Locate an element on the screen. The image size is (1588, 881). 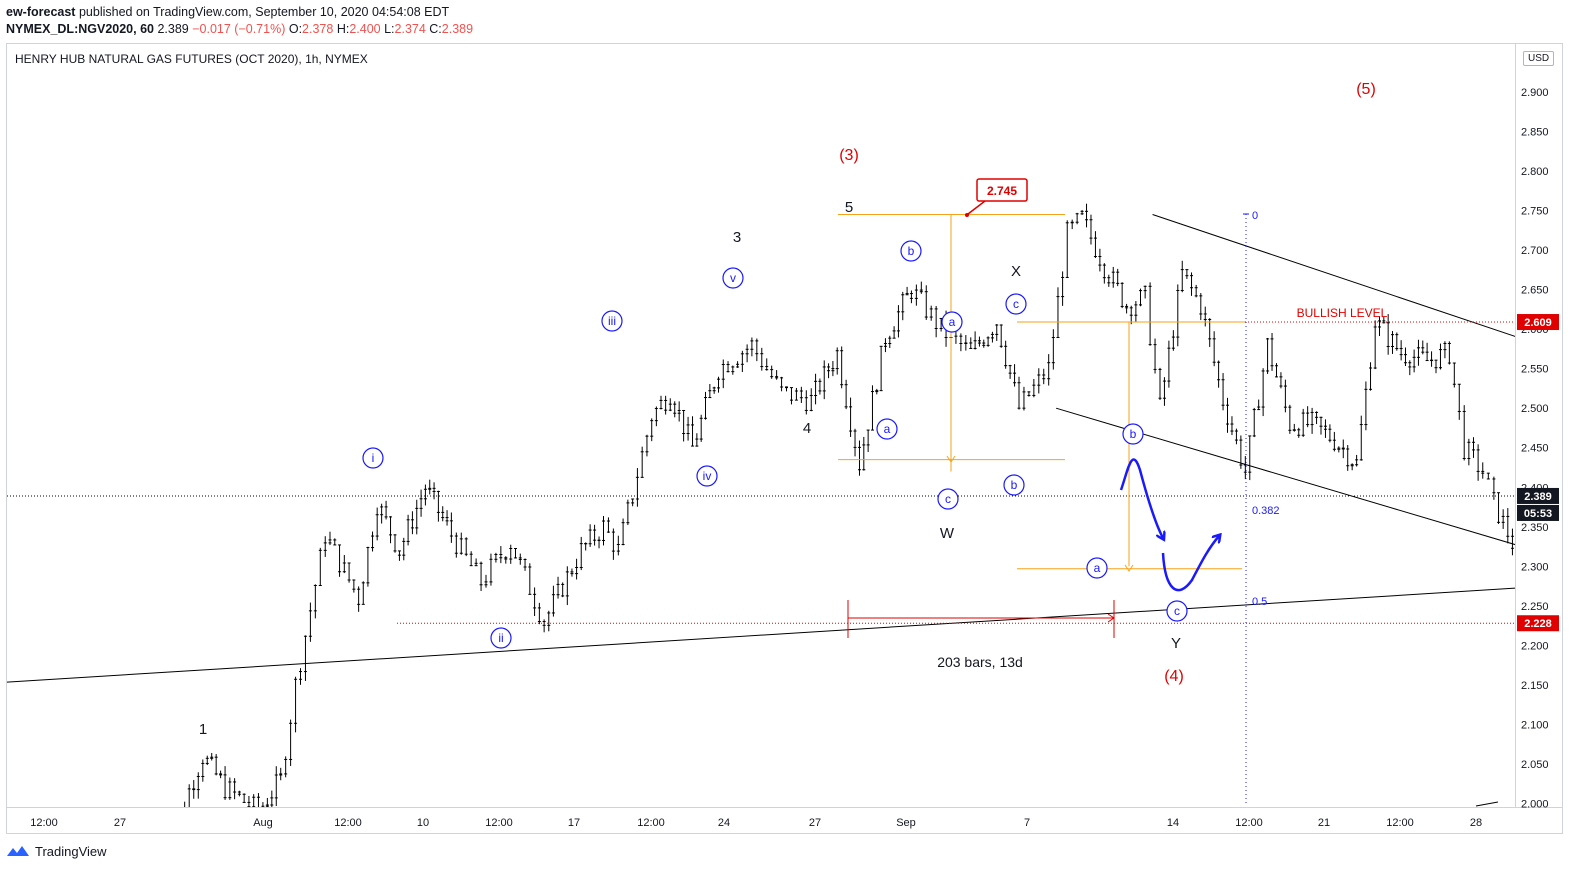
fib-arrow-b is located at coordinates (1129, 568).